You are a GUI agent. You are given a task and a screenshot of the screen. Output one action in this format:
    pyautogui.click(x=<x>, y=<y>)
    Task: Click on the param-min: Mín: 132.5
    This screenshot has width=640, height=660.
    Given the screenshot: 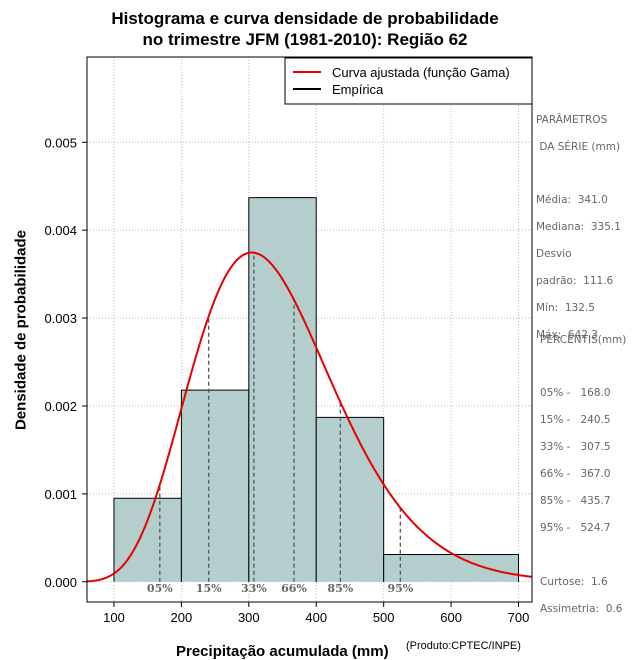 What is the action you would take?
    pyautogui.click(x=565, y=308)
    